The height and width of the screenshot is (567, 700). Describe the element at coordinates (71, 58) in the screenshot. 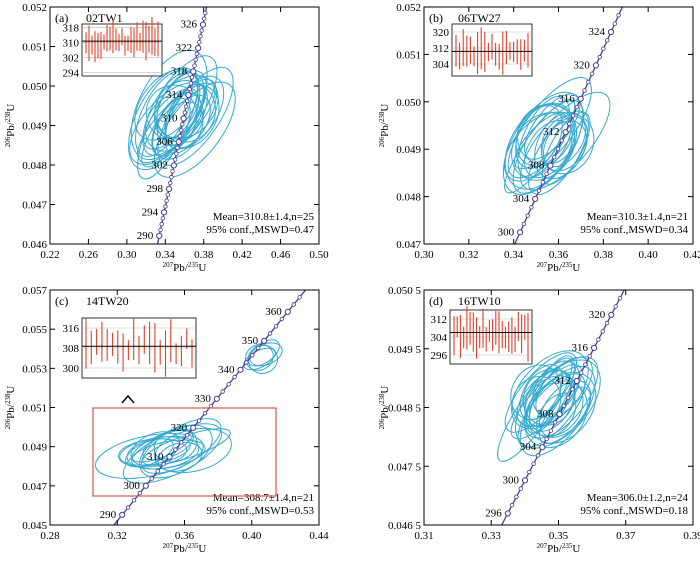

I see `inset-tick-label: 302` at that location.